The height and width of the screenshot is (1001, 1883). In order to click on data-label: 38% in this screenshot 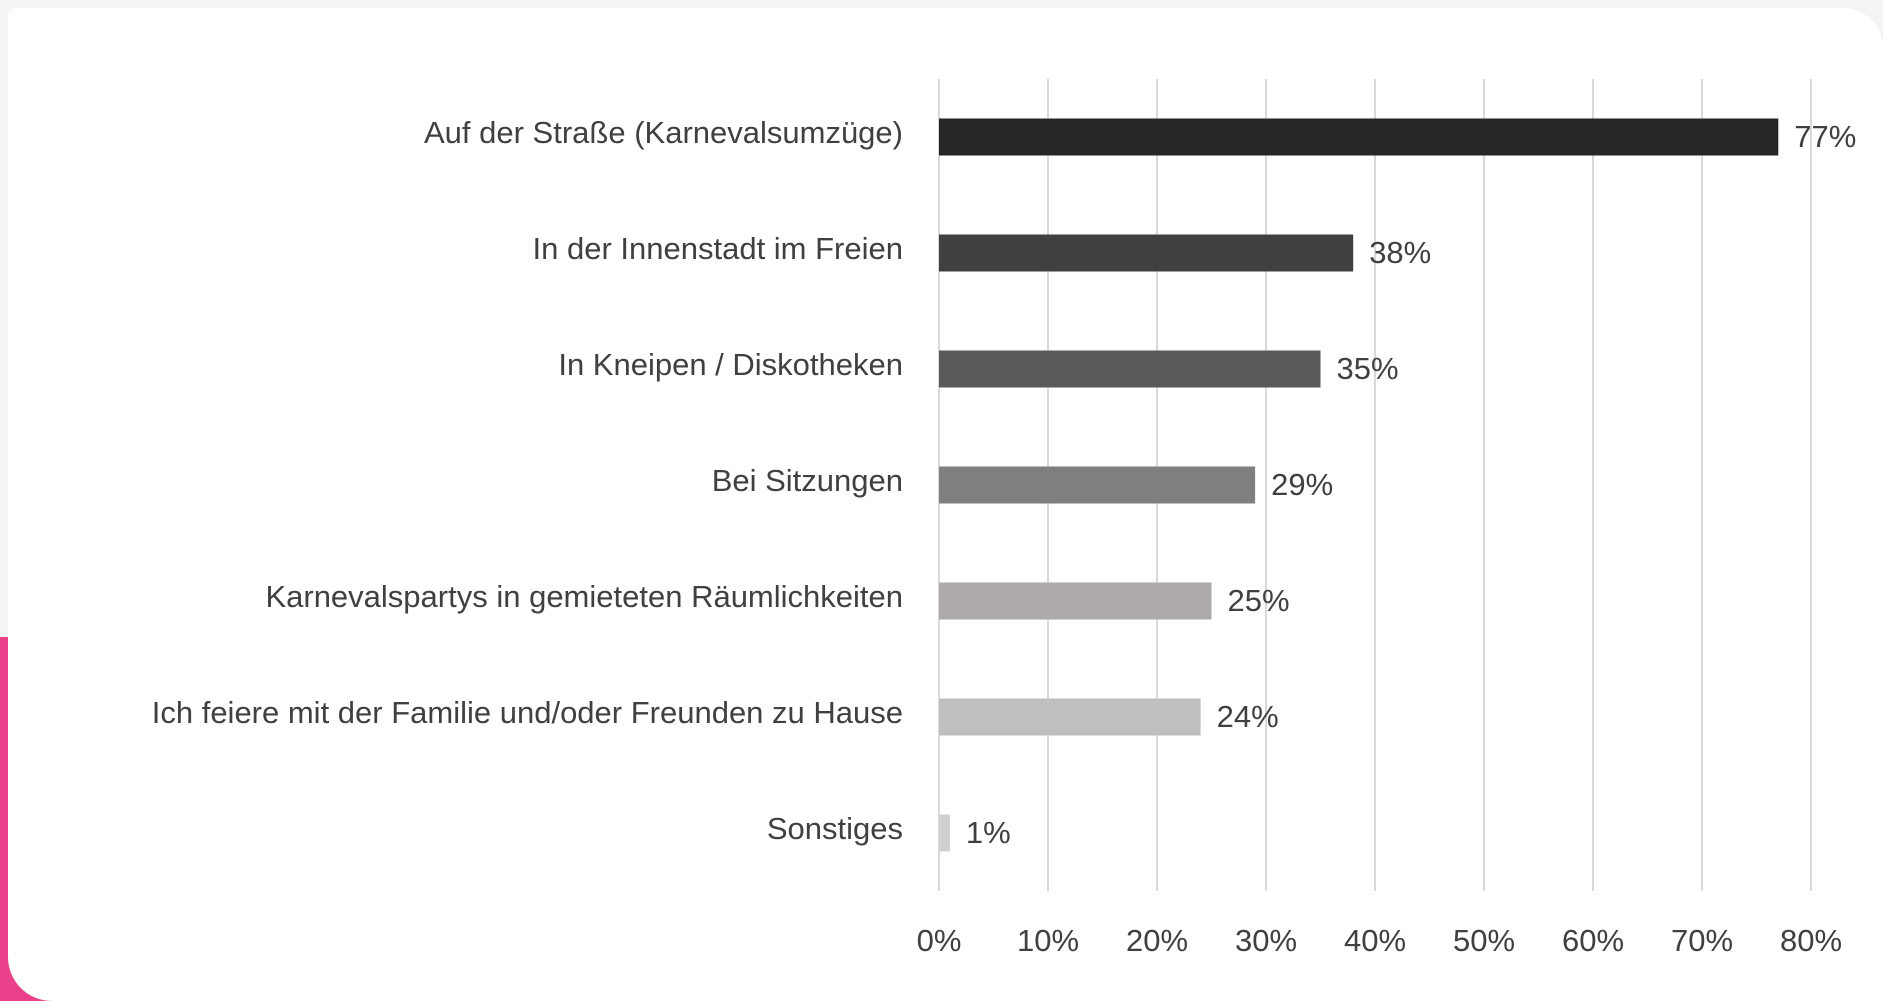, I will do `click(1400, 252)`.